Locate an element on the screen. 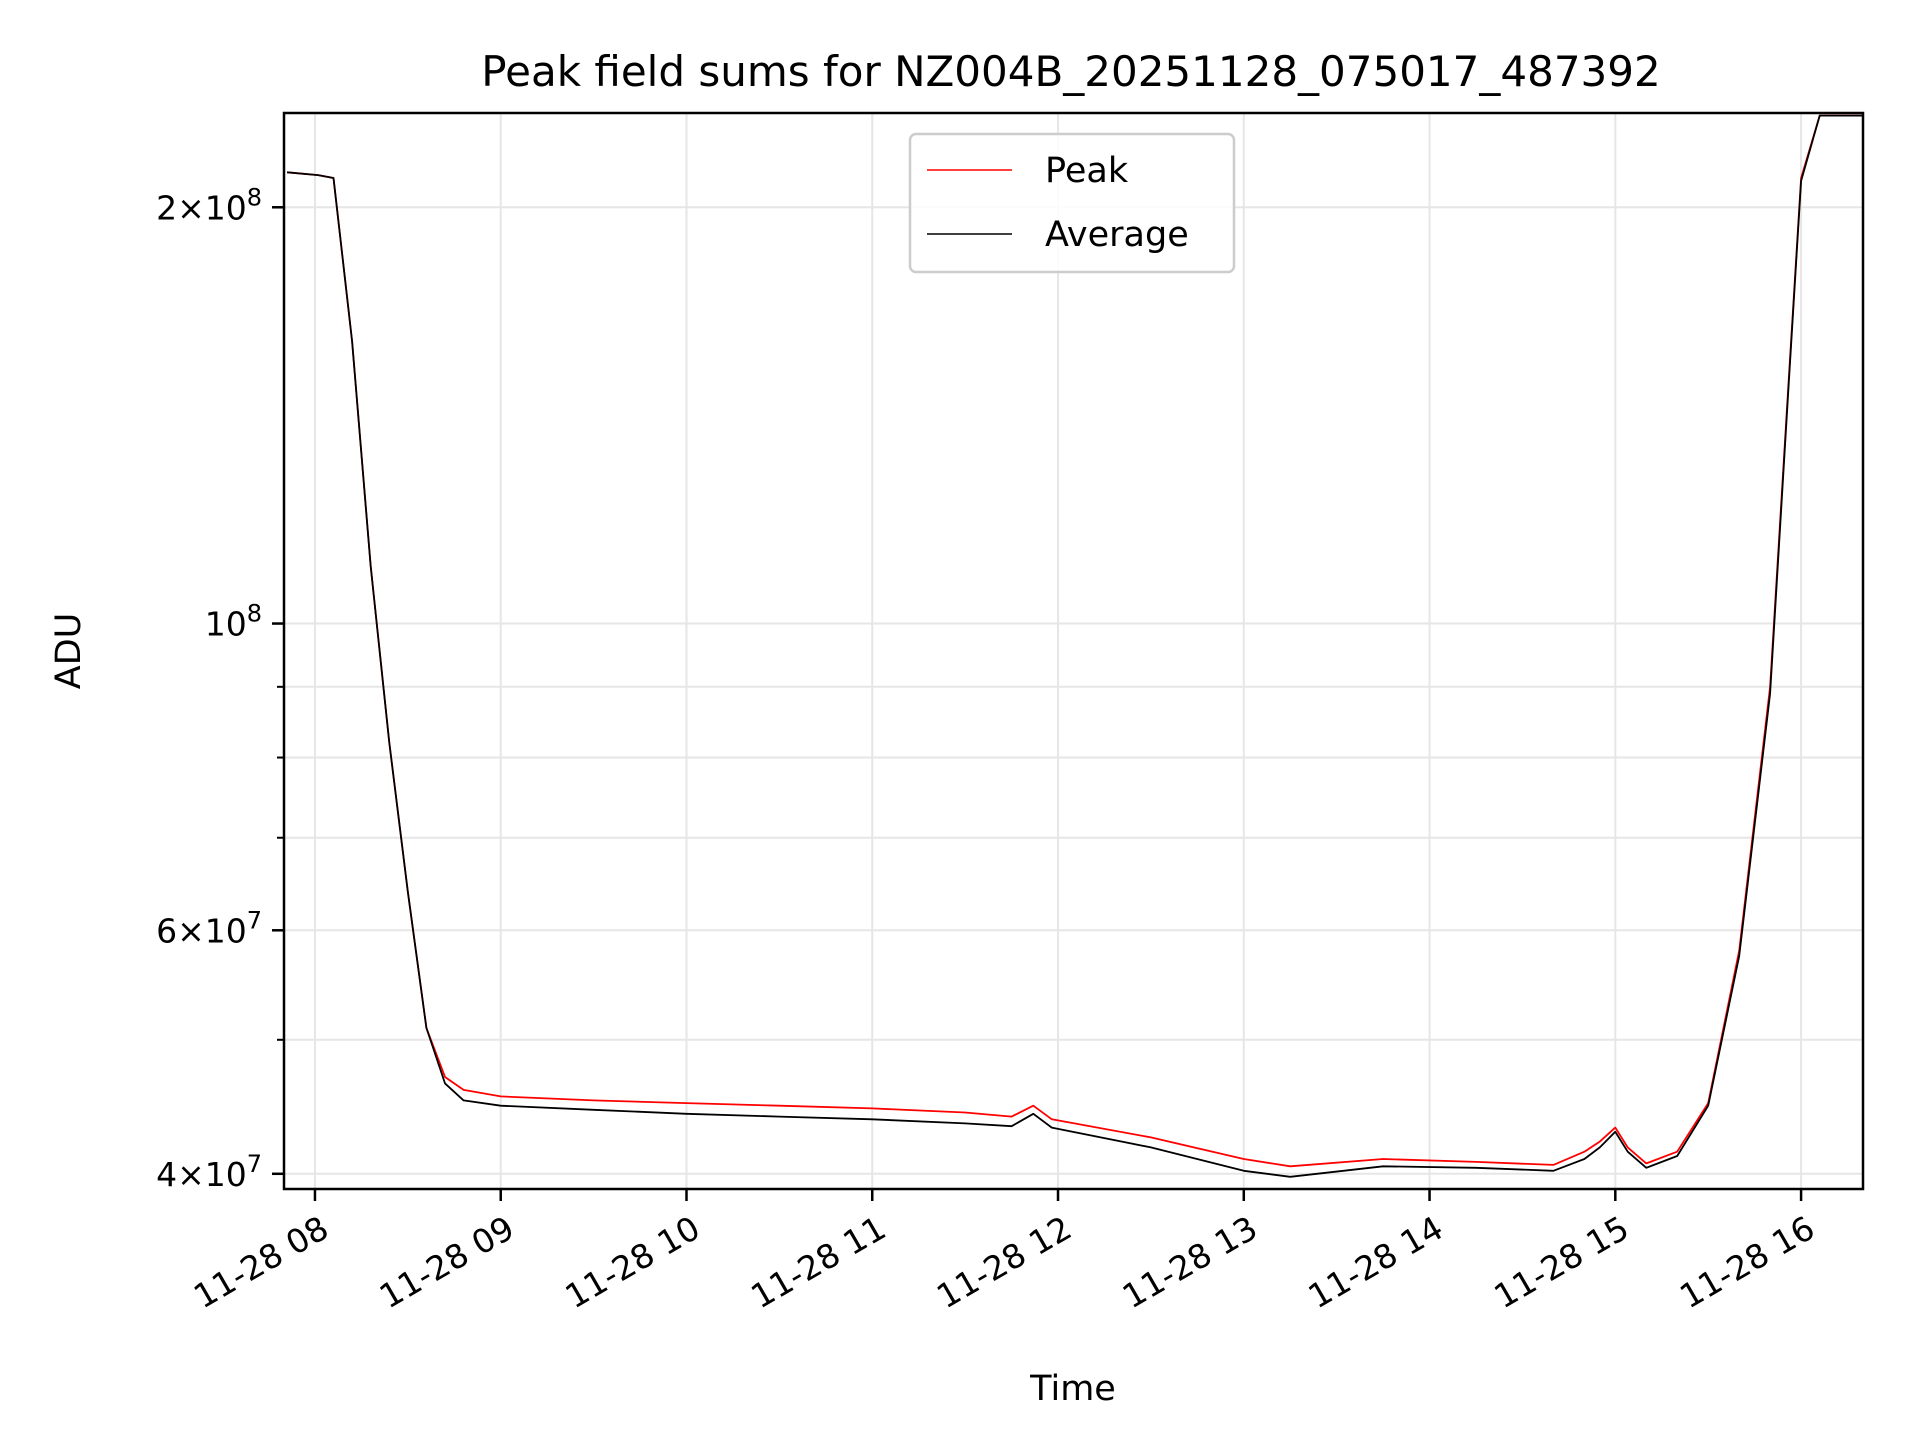 The height and width of the screenshot is (1440, 1920). legend: Peak Average is located at coordinates (1072, 203).